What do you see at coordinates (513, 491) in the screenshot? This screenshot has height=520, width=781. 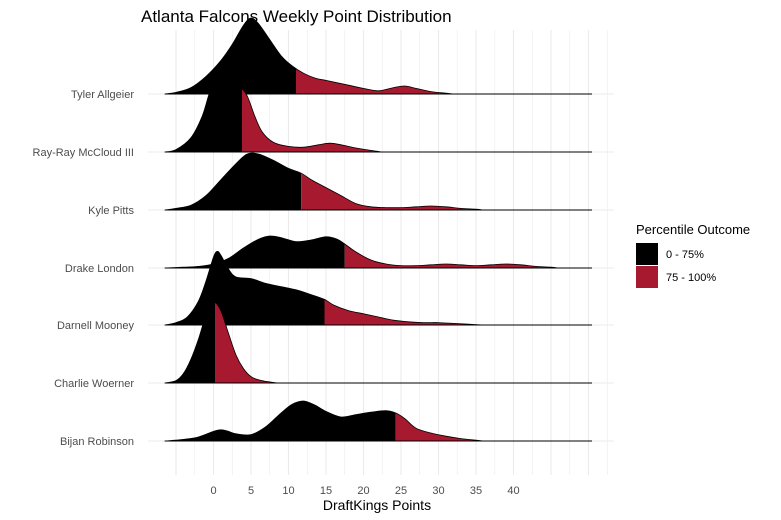 I see `x-tick-label: 40` at bounding box center [513, 491].